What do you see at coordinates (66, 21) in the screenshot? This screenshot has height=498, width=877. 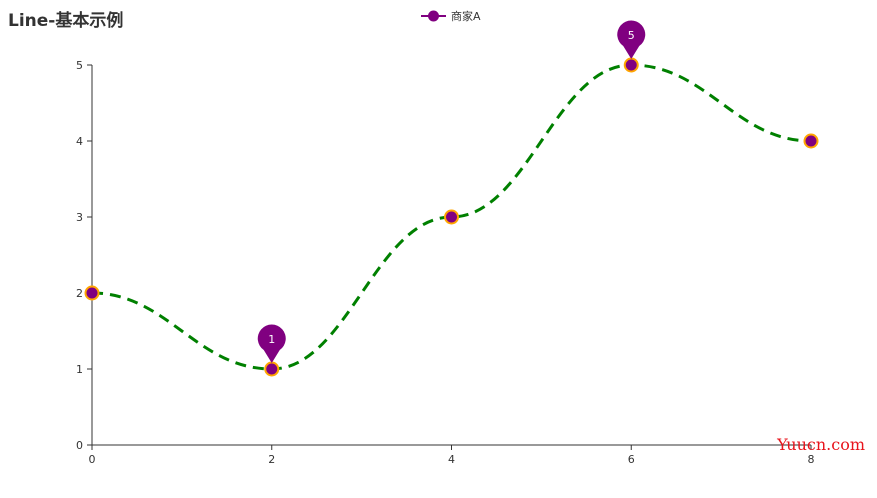 I see `chart-title: Line-基本示例` at bounding box center [66, 21].